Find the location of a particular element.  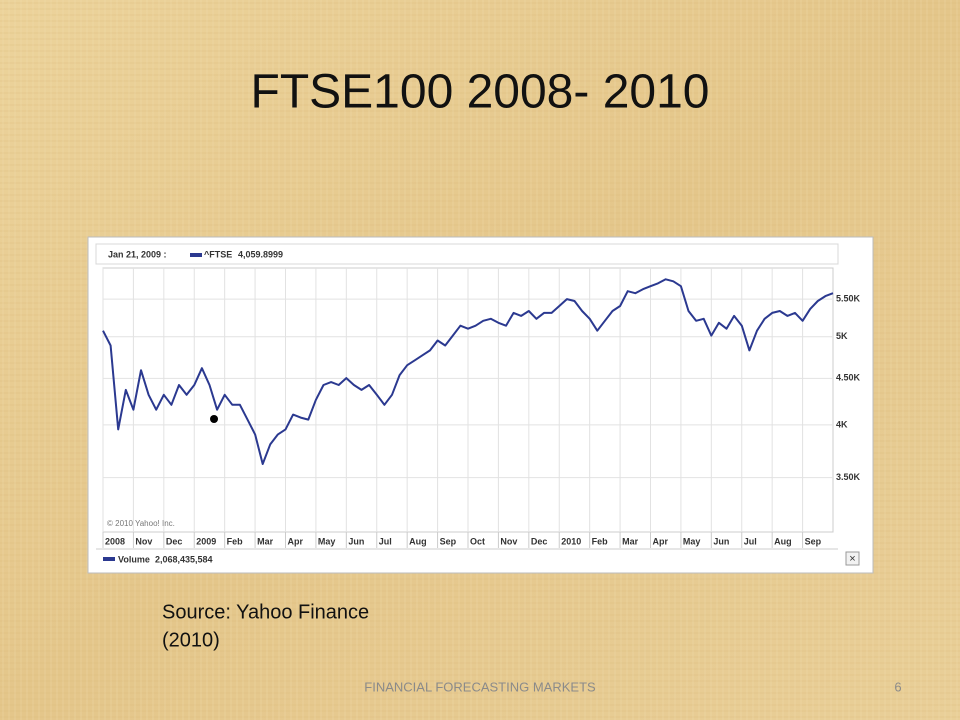

x-tick-label: 2010 is located at coordinates (571, 541).